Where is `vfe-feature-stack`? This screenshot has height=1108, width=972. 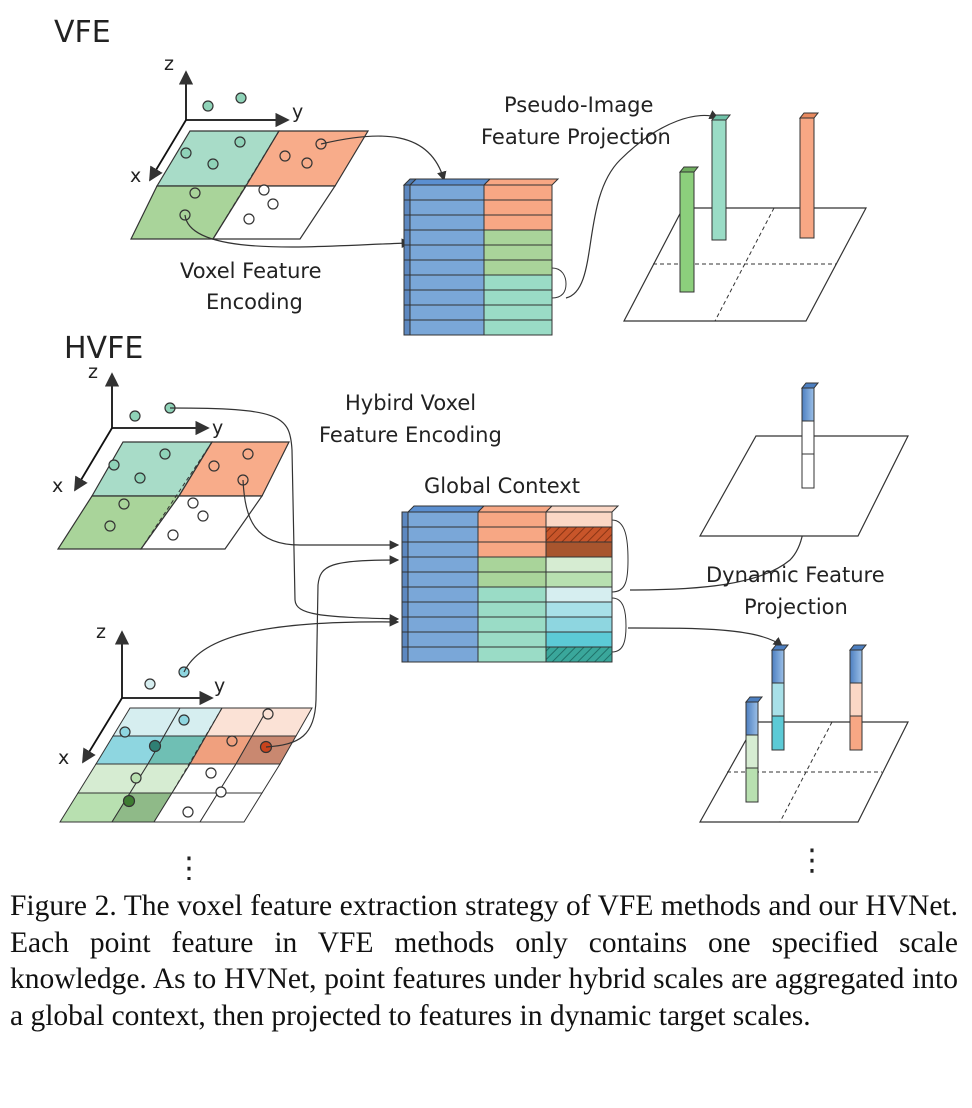
vfe-feature-stack is located at coordinates (481, 257).